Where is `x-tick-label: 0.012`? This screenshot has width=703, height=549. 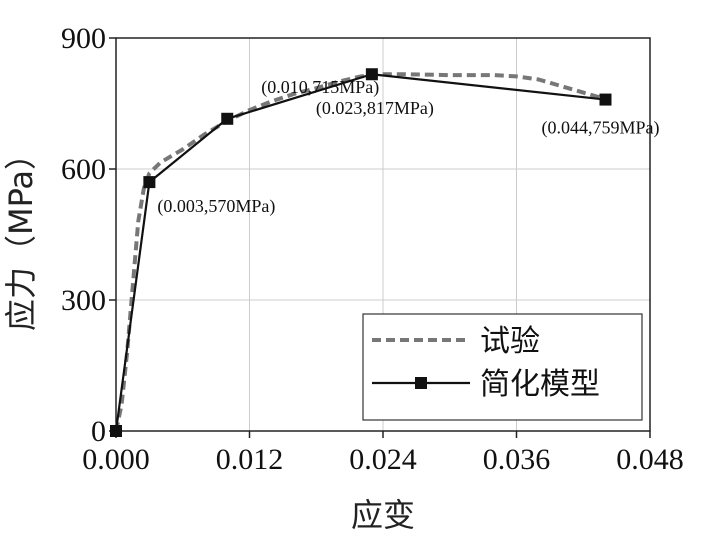 x-tick-label: 0.012 is located at coordinates (250, 459).